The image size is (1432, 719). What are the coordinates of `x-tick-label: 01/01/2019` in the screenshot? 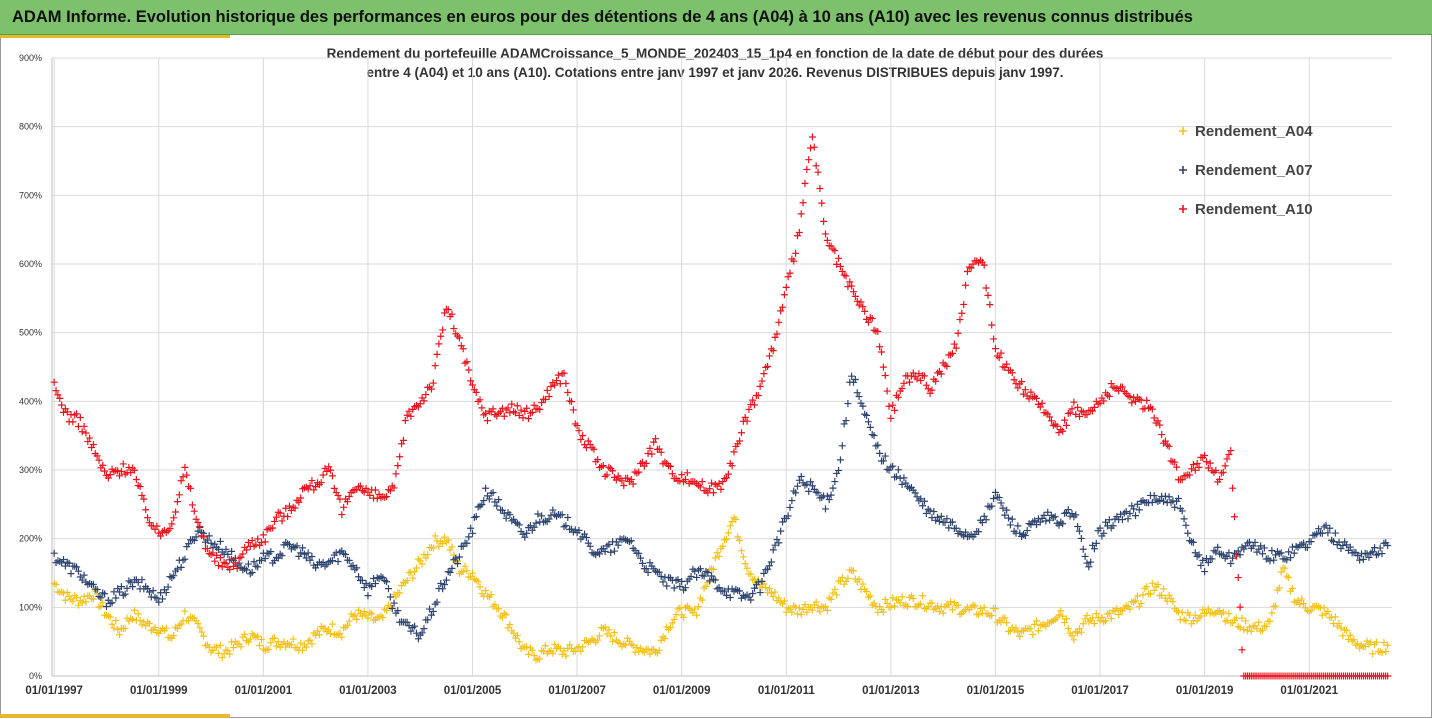 It's located at (1205, 691).